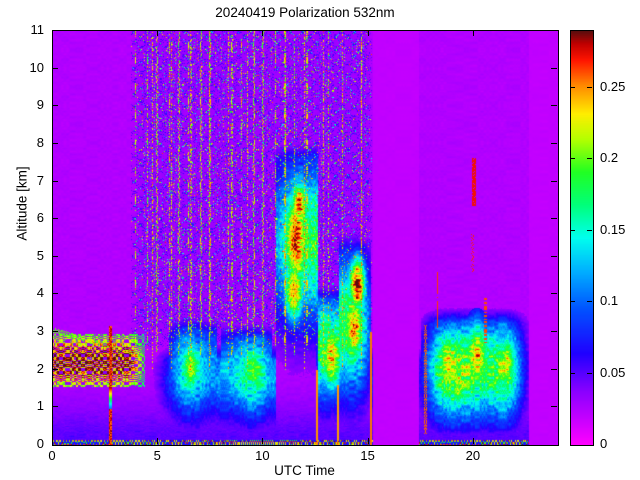  I want to click on y-tick-label: 8, so click(40, 142).